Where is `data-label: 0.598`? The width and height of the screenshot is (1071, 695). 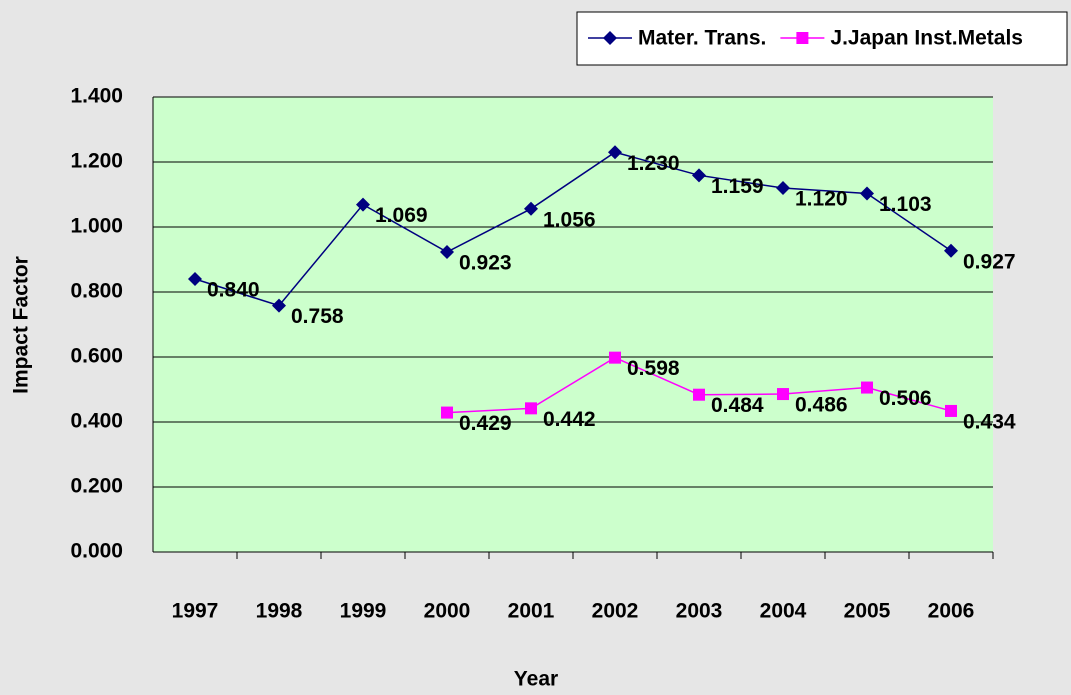 data-label: 0.598 is located at coordinates (653, 368).